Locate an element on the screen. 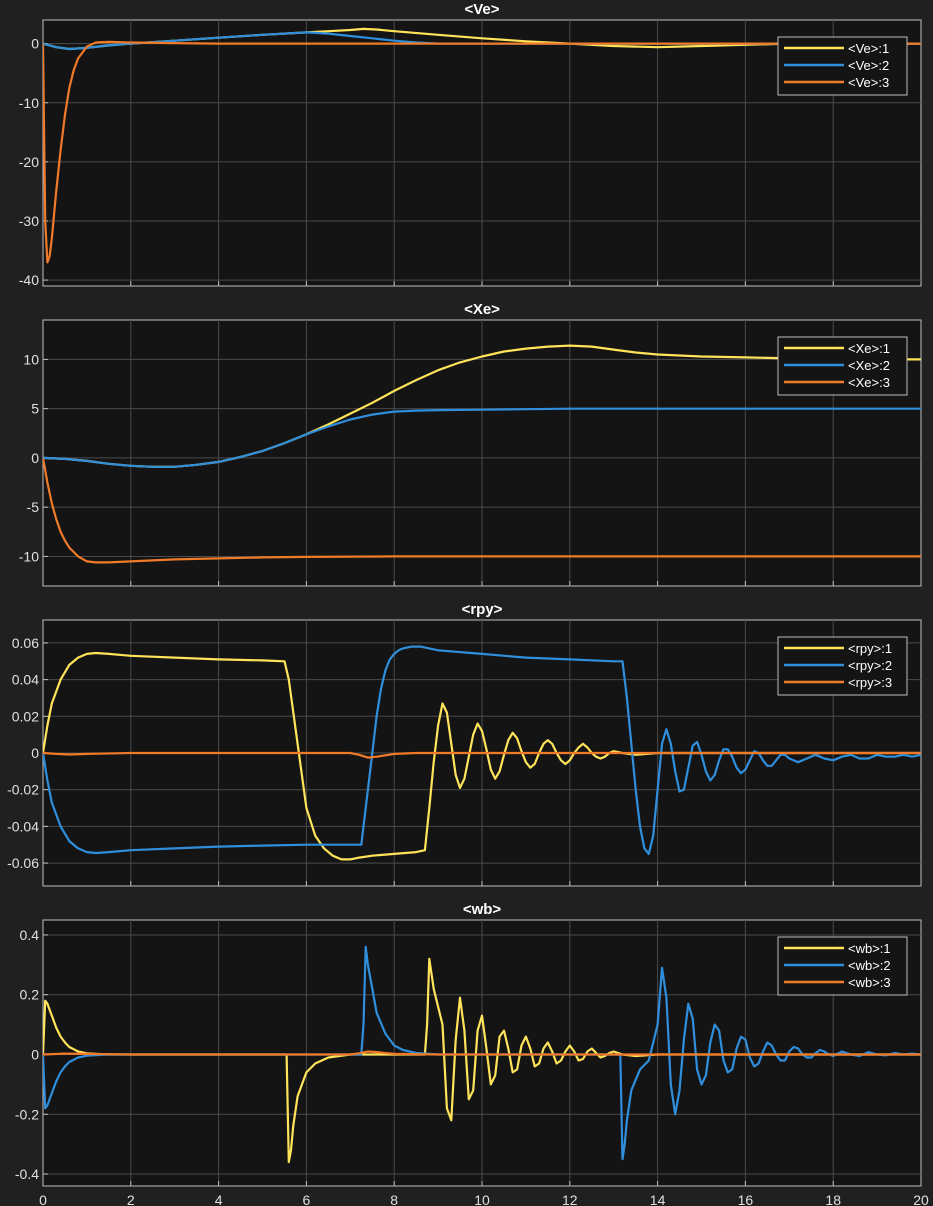  legend: <Xe>:1 <Xe>:2 <Xe>:3 is located at coordinates (842, 366).